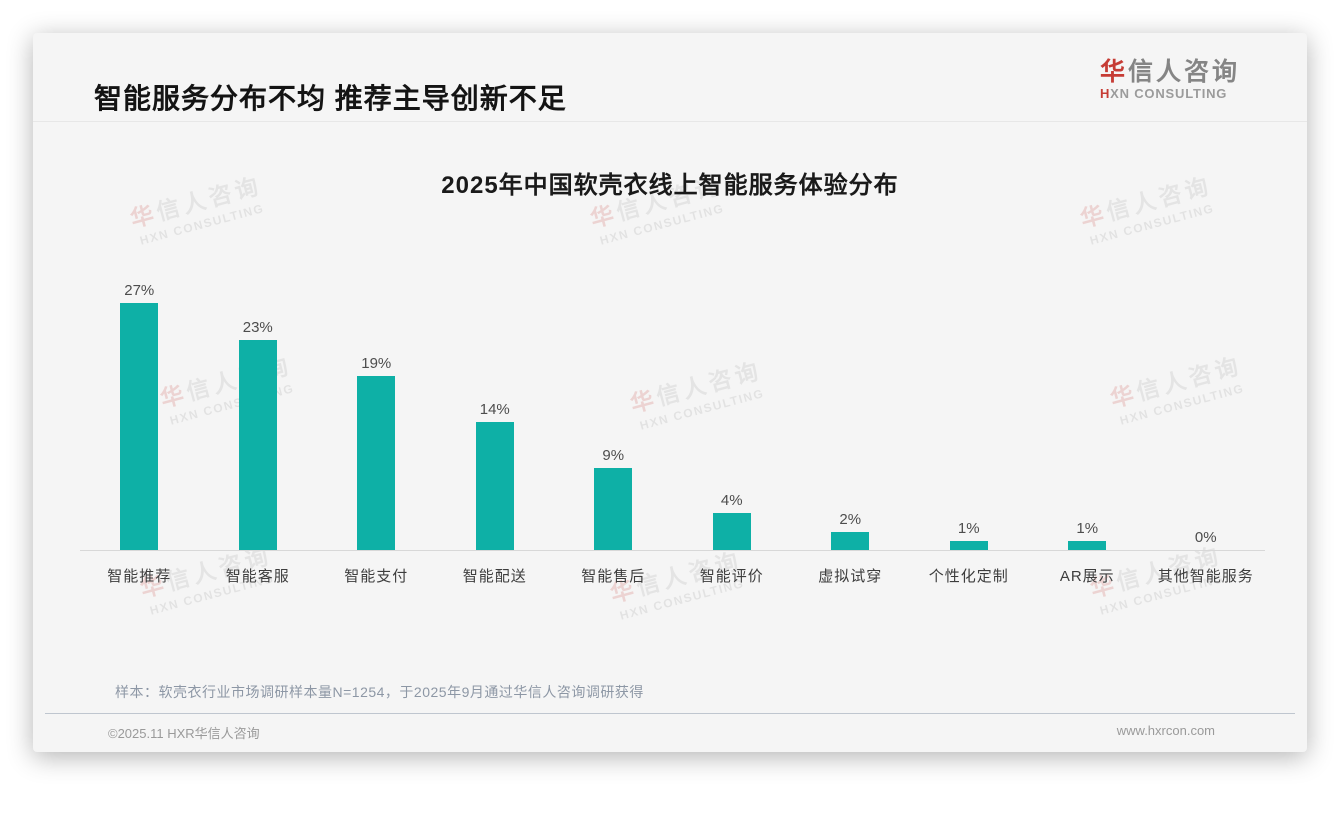  I want to click on chart-column: 27%, so click(139, 410).